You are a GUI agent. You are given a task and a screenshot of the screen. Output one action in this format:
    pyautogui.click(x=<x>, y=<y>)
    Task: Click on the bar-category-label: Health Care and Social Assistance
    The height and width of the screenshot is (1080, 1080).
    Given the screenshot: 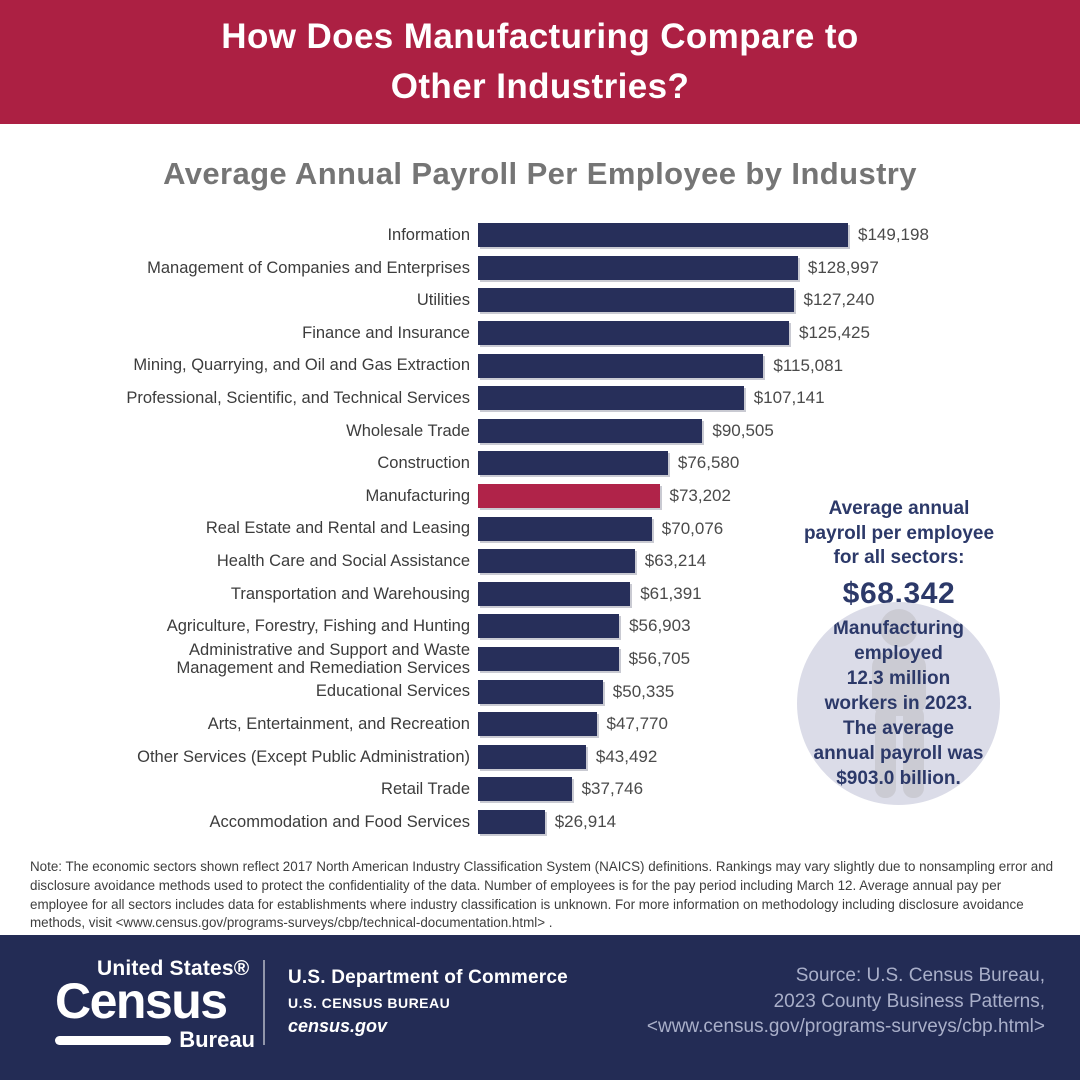 What is the action you would take?
    pyautogui.click(x=343, y=561)
    